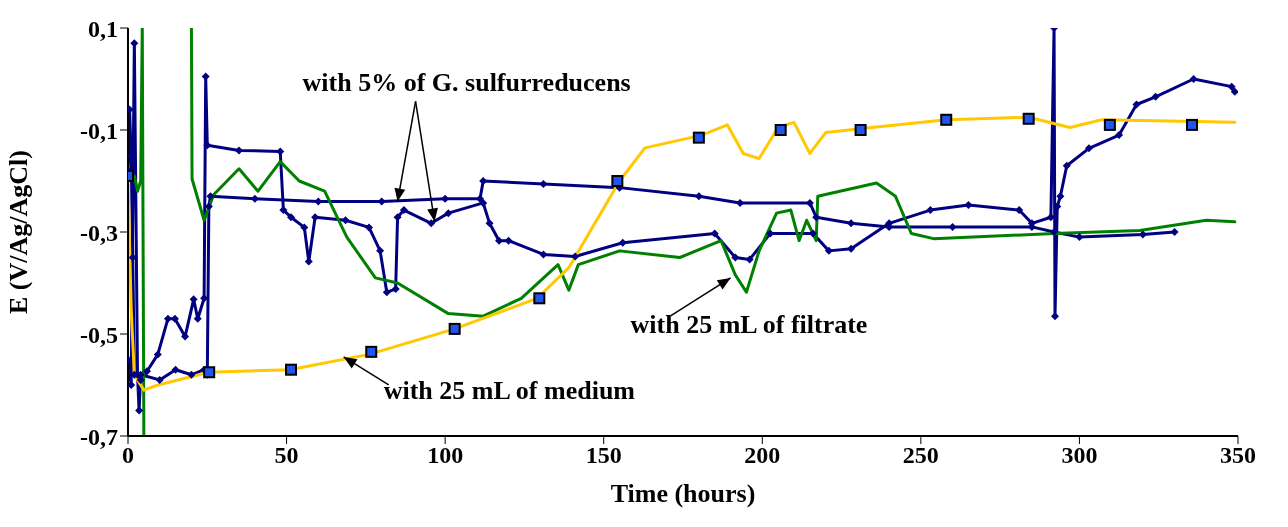 This screenshot has height=527, width=1288. Describe the element at coordinates (99, 436) in the screenshot. I see `y-tick-label: -0,7` at that location.